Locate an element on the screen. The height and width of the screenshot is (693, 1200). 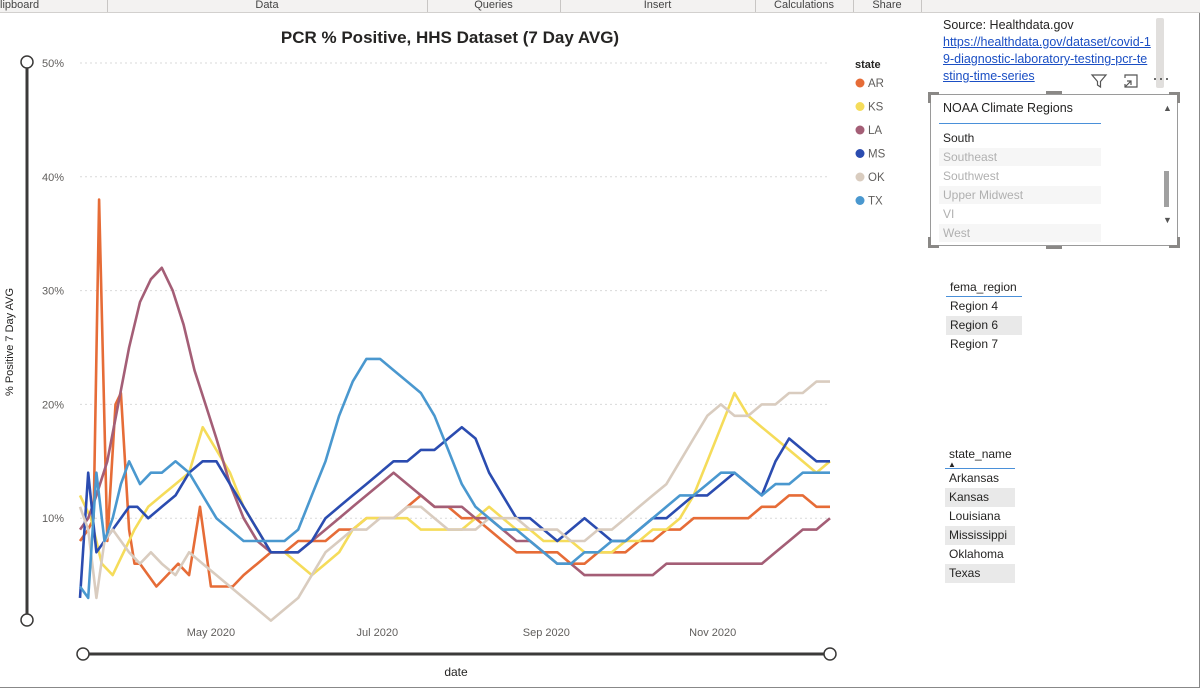
legend-item-ok: OK is located at coordinates (876, 178).